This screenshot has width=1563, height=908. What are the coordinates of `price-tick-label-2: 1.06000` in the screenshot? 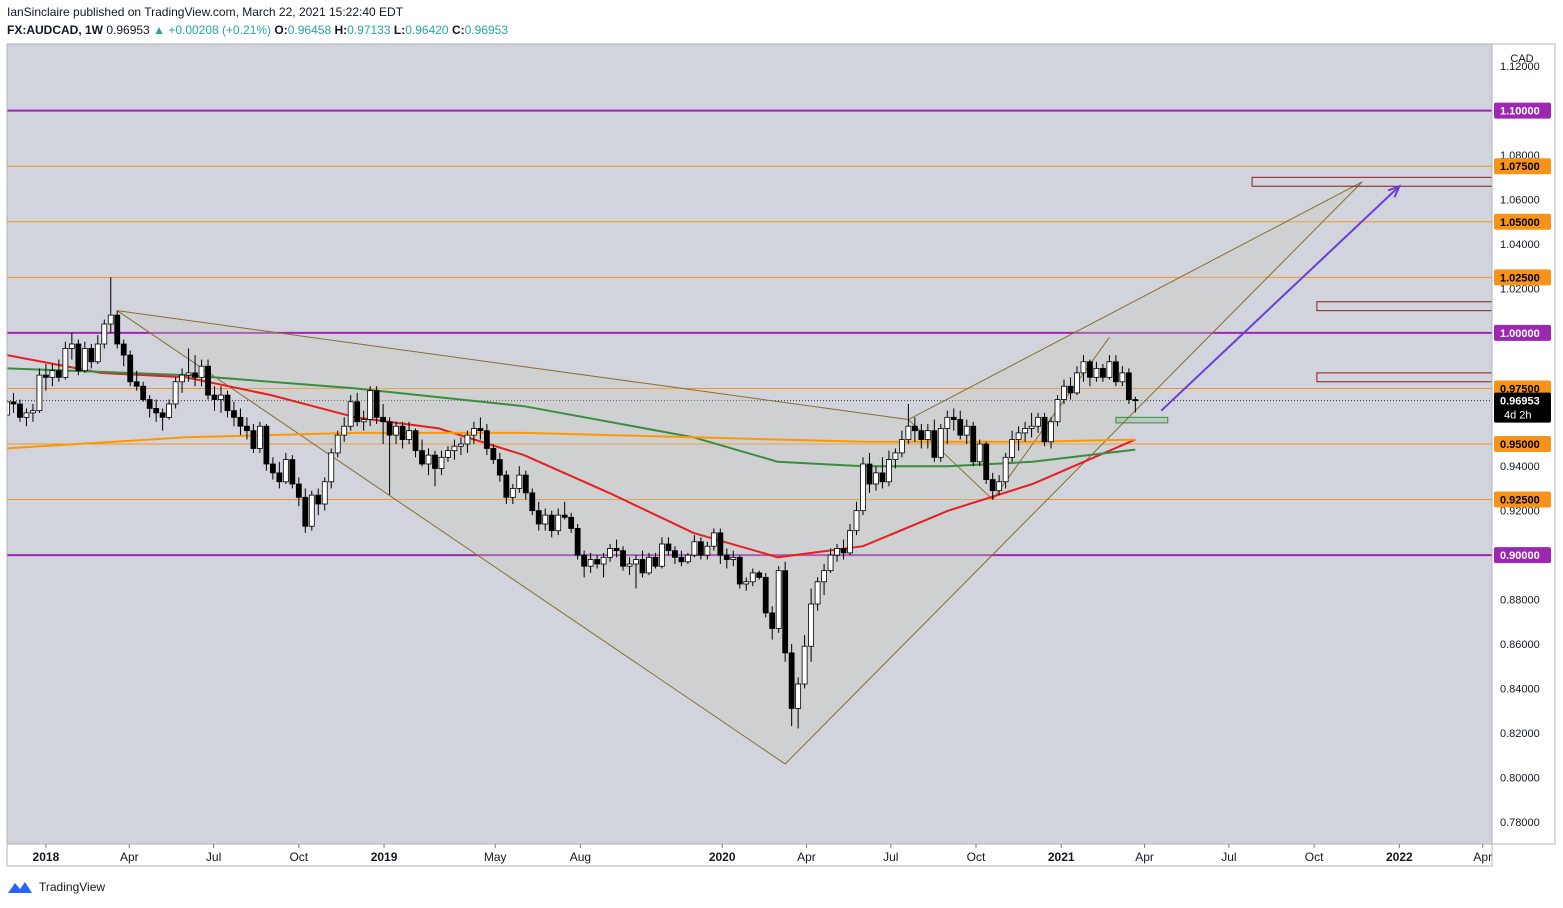 It's located at (1520, 201).